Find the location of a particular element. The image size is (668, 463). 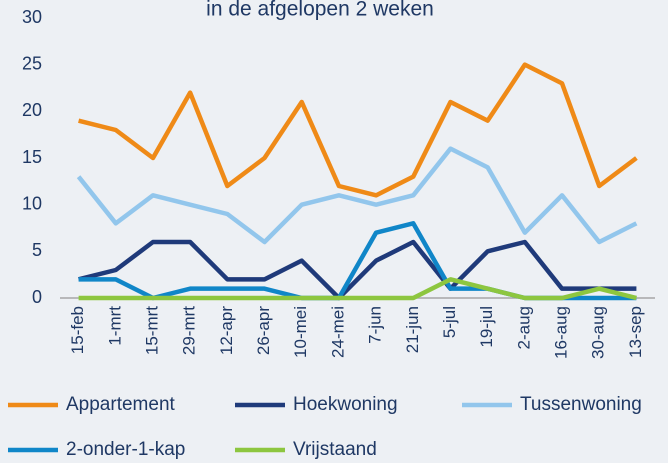

x-tick-label: 16-aug is located at coordinates (561, 332).